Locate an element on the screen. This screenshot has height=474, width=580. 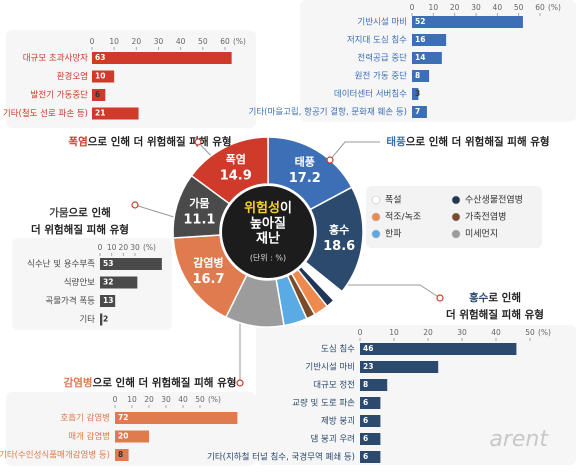
value-label: 32 is located at coordinates (108, 282).